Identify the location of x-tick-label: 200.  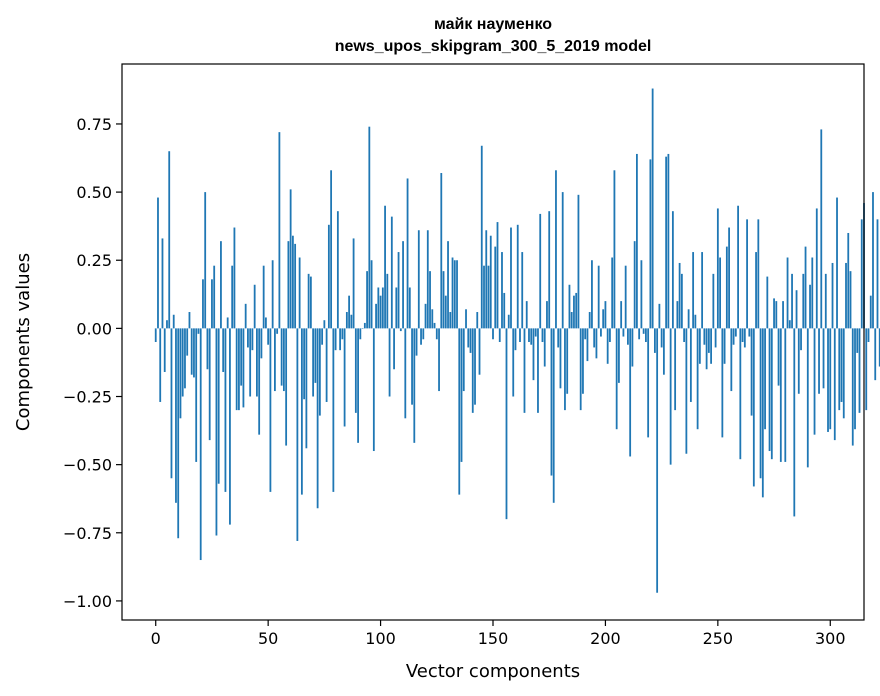
(605, 638).